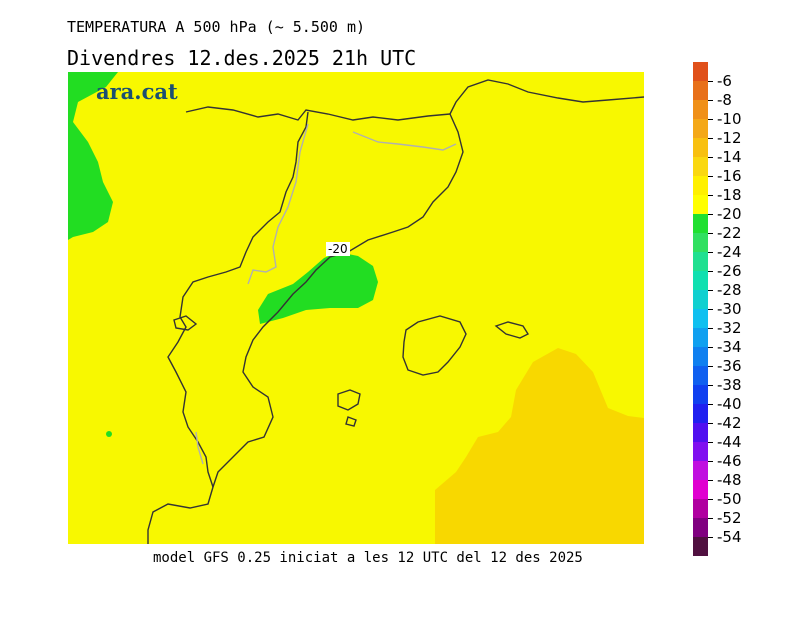  I want to click on colorbar-tick-label: -14, so click(725, 157).